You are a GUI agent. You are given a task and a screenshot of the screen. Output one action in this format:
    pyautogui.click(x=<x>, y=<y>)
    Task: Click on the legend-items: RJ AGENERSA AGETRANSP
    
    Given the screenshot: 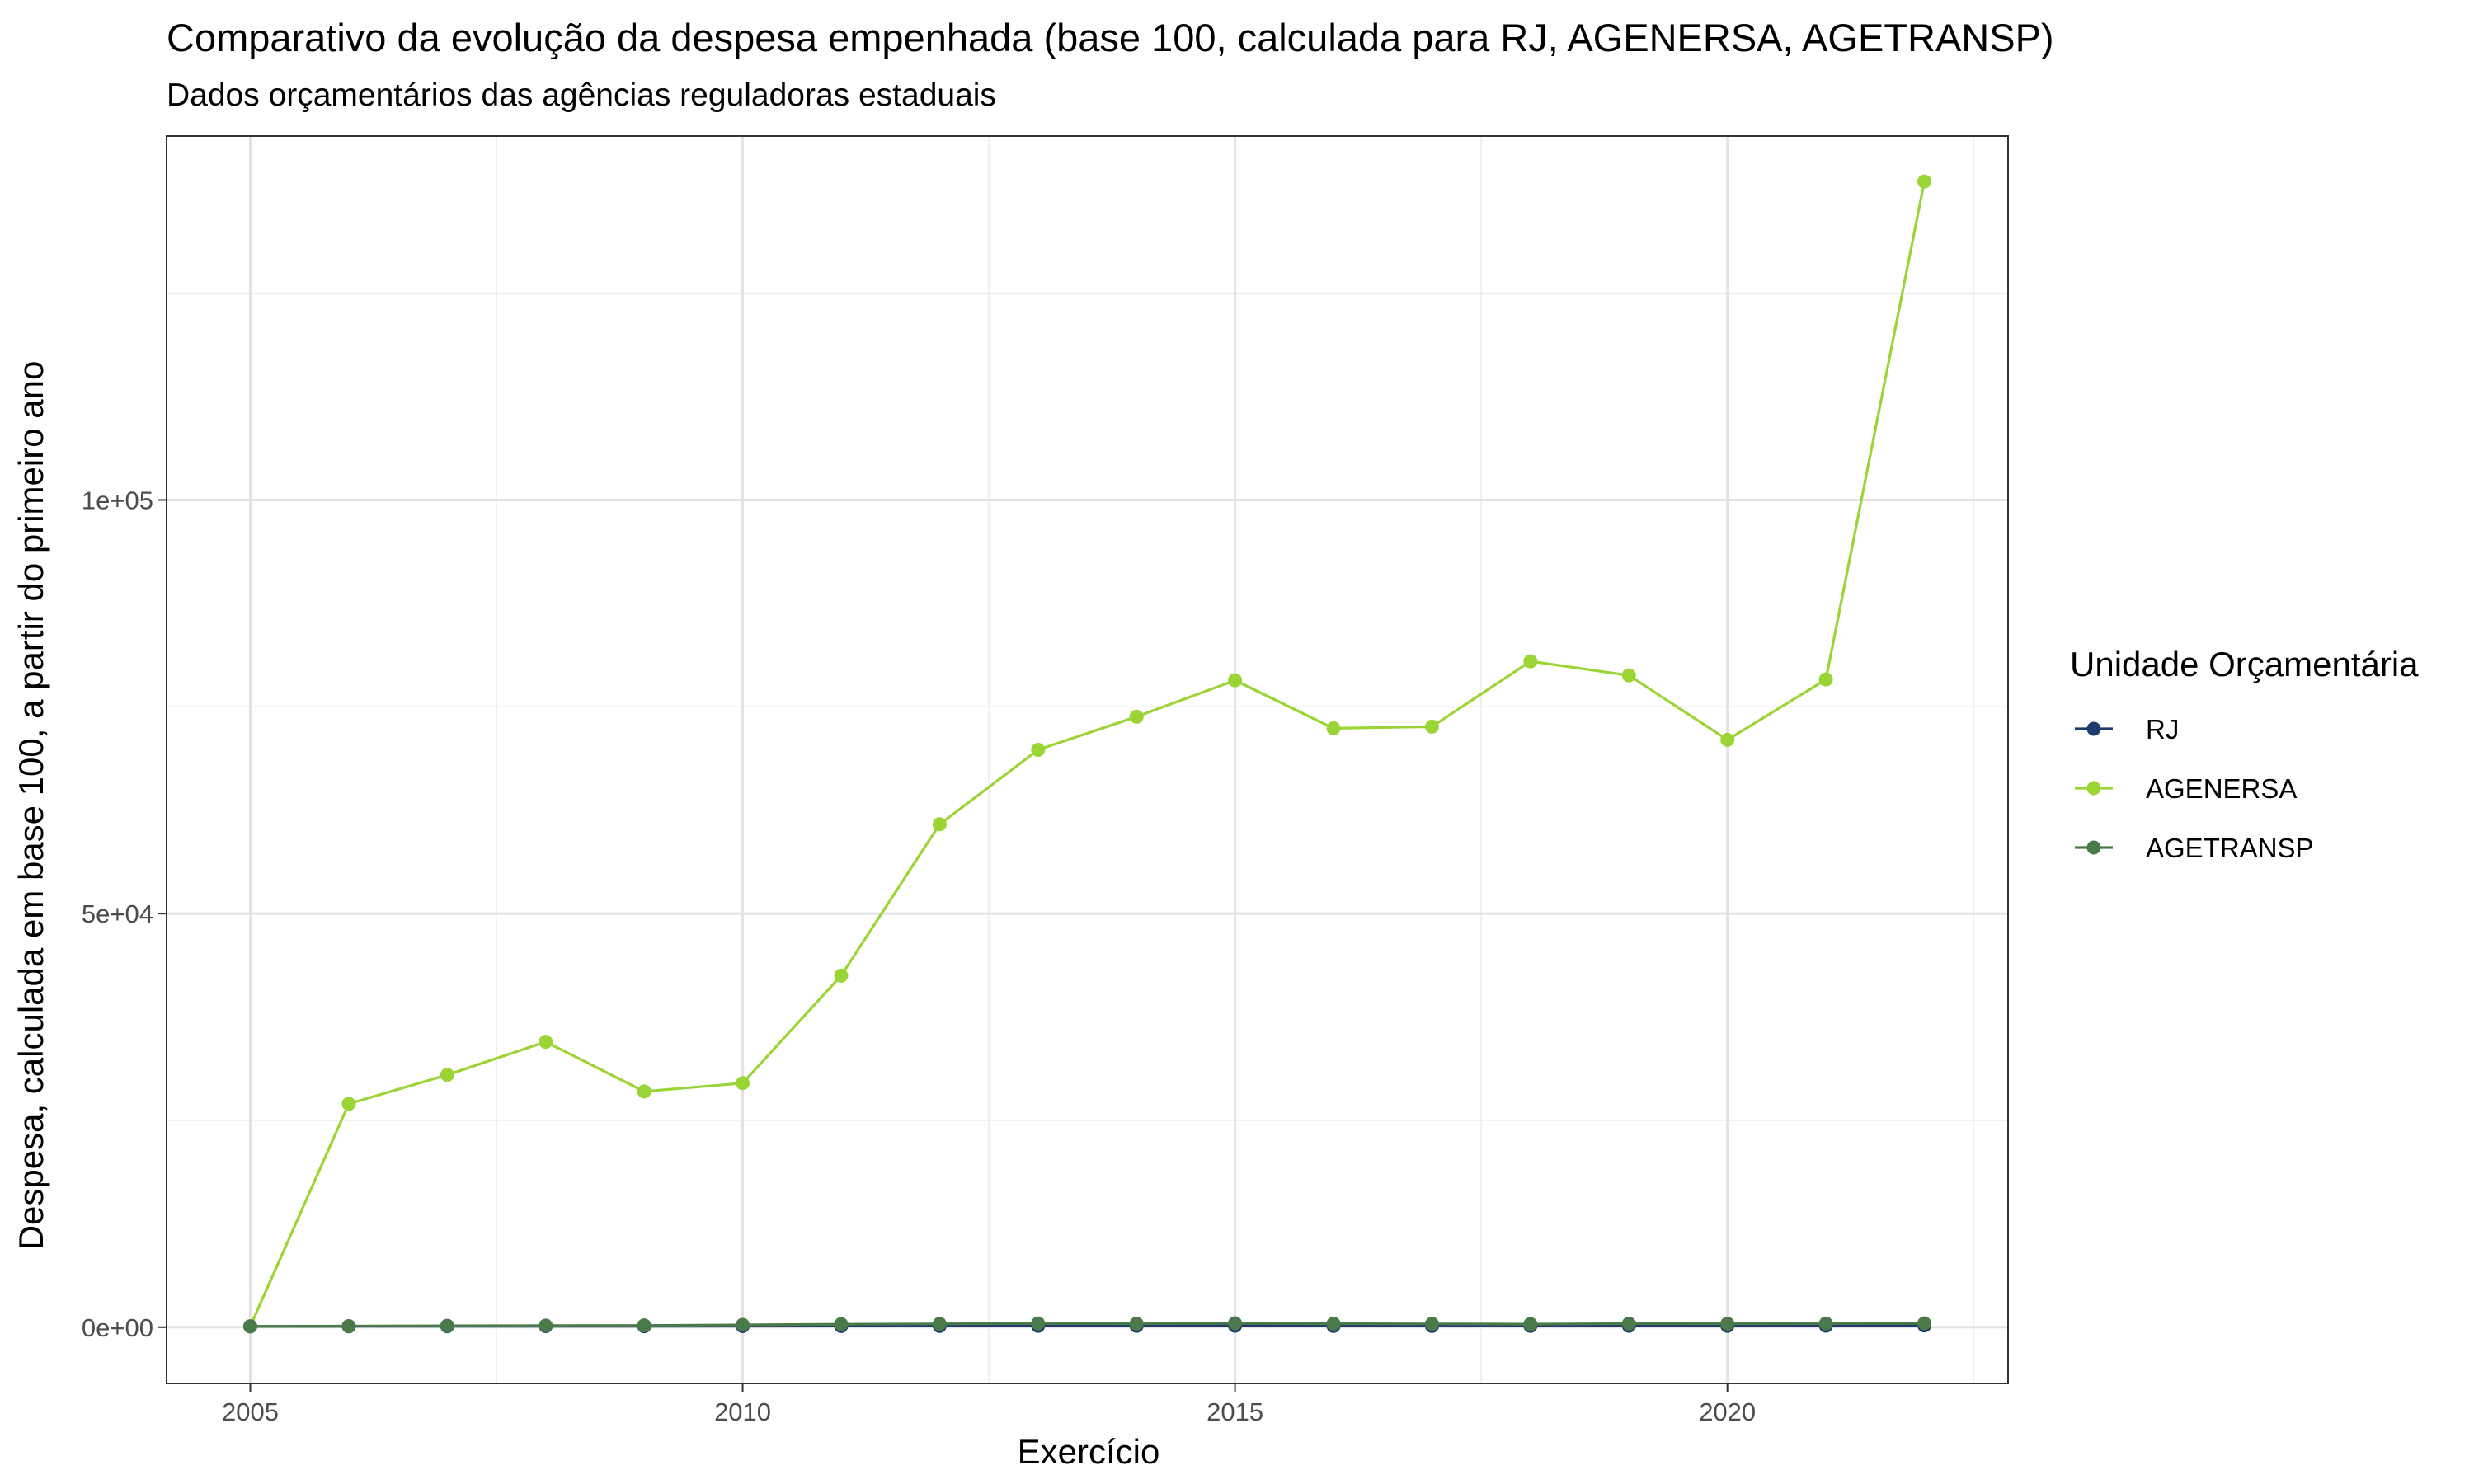 What is the action you would take?
    pyautogui.click(x=2194, y=788)
    